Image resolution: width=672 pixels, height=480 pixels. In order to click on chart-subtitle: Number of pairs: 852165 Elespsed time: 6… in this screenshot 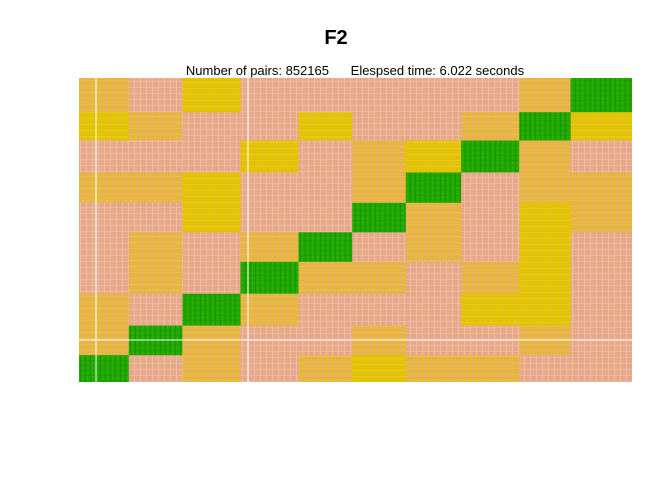, I will do `click(336, 70)`.